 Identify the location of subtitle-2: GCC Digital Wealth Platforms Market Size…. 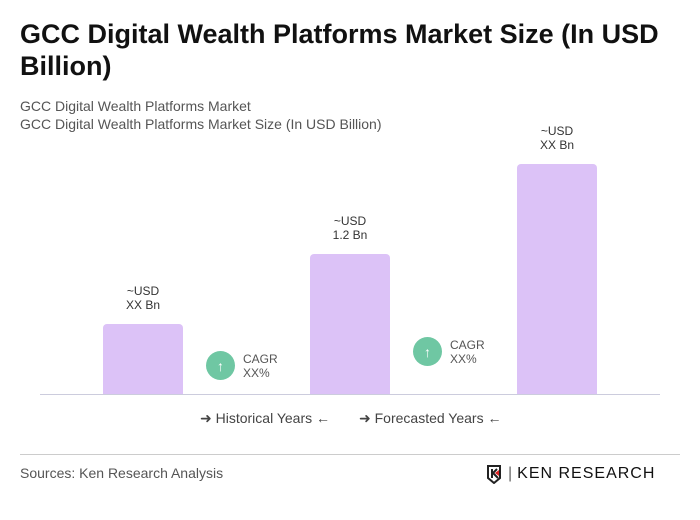
(201, 124).